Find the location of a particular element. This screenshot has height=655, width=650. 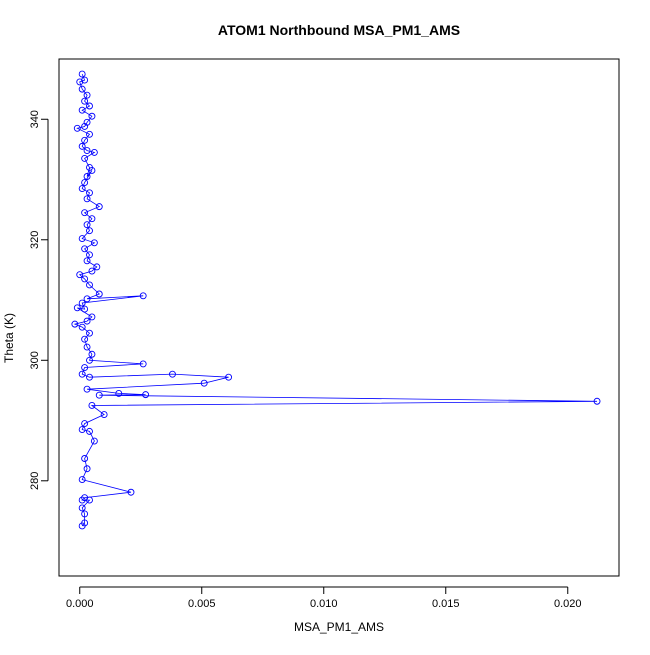

y-axis-label: Theta (K) is located at coordinates (9, 338).